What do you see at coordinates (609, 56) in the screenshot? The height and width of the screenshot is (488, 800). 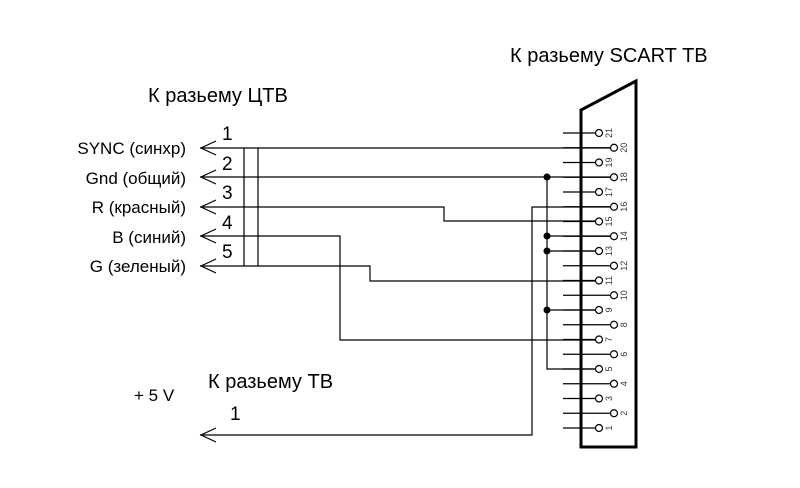 I see `scart-title: К разьему SCART ТВ` at bounding box center [609, 56].